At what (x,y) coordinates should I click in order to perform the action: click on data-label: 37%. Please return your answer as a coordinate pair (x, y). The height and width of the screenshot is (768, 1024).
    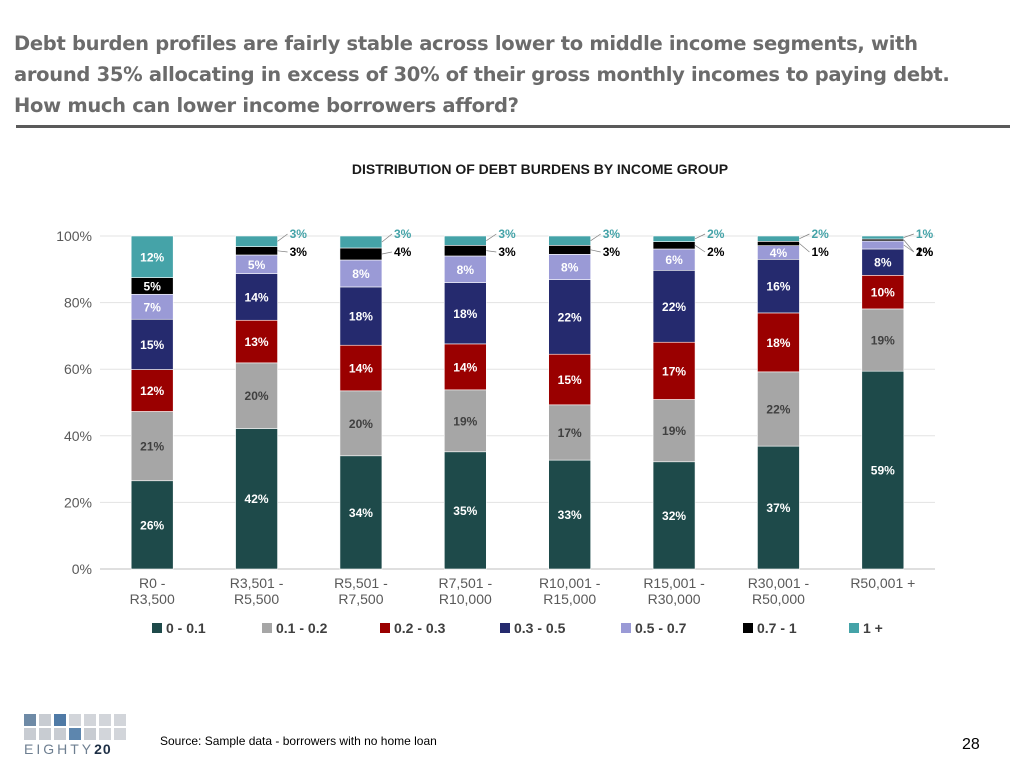
    Looking at the image, I should click on (778, 508).